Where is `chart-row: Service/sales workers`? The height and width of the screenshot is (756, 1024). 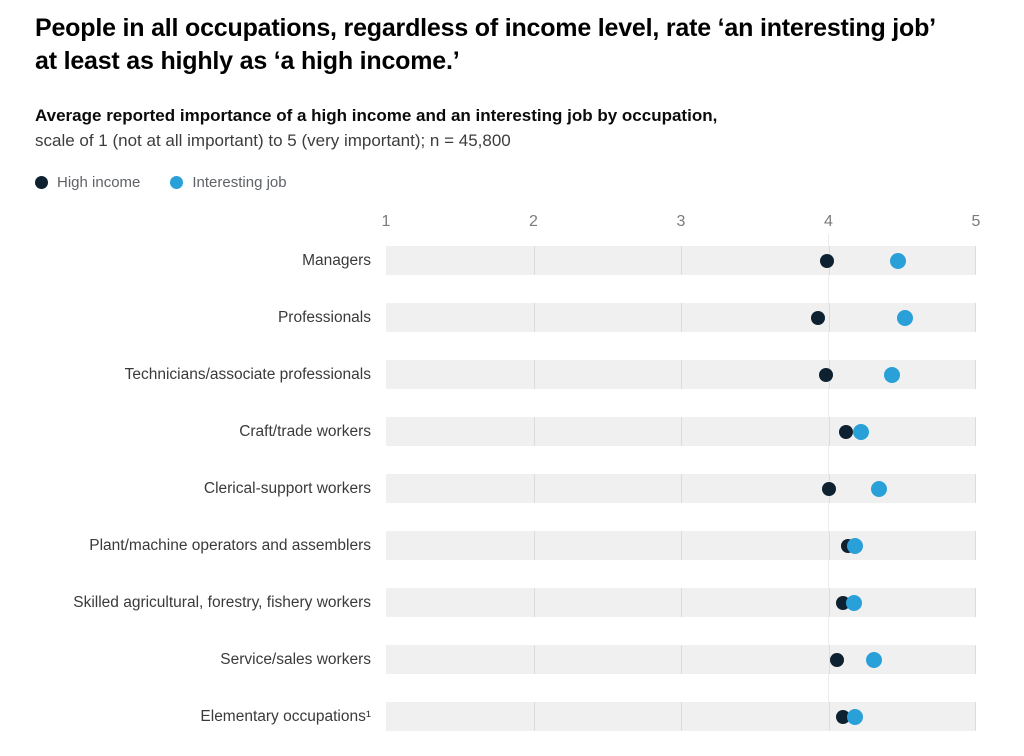 chart-row: Service/sales workers is located at coordinates (505, 659).